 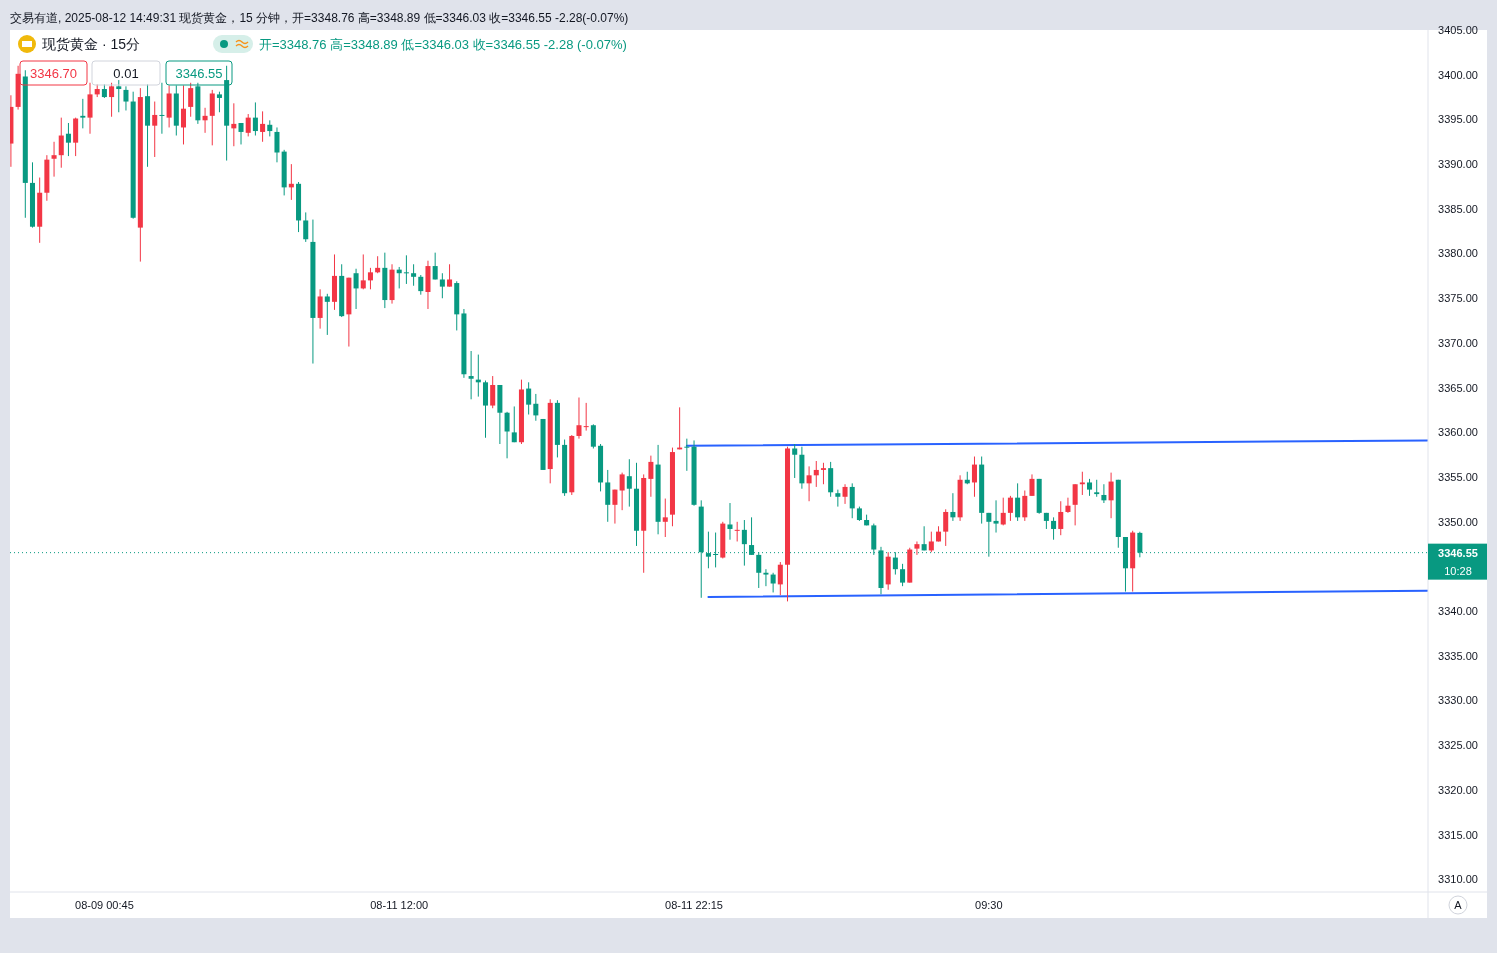 I want to click on y-tick-label: 3405.00, so click(x=1458, y=29).